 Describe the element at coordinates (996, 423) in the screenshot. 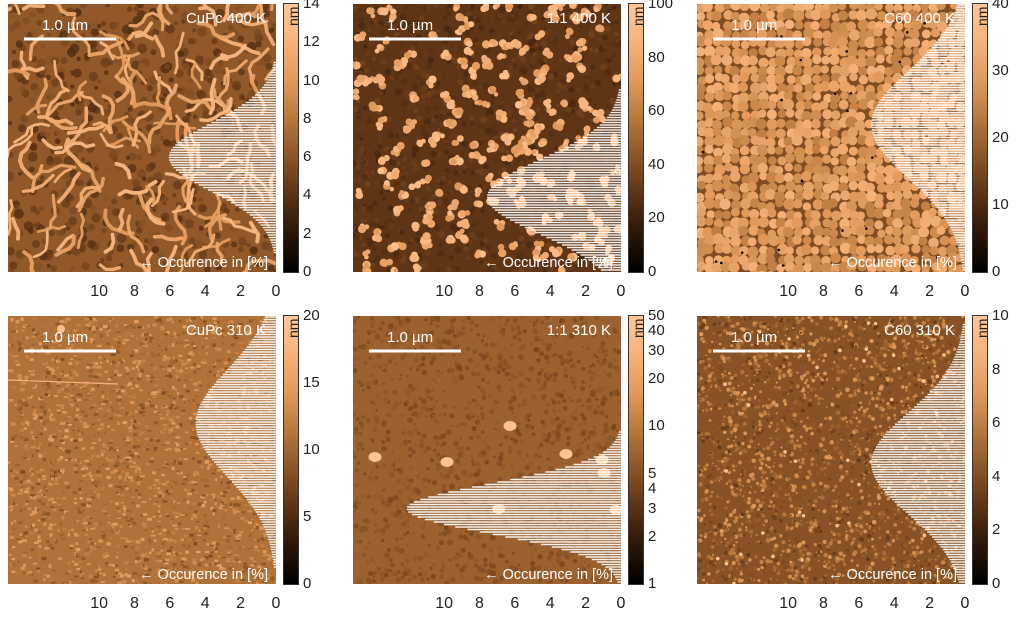

I see `colorbar-tick-label: 6` at that location.